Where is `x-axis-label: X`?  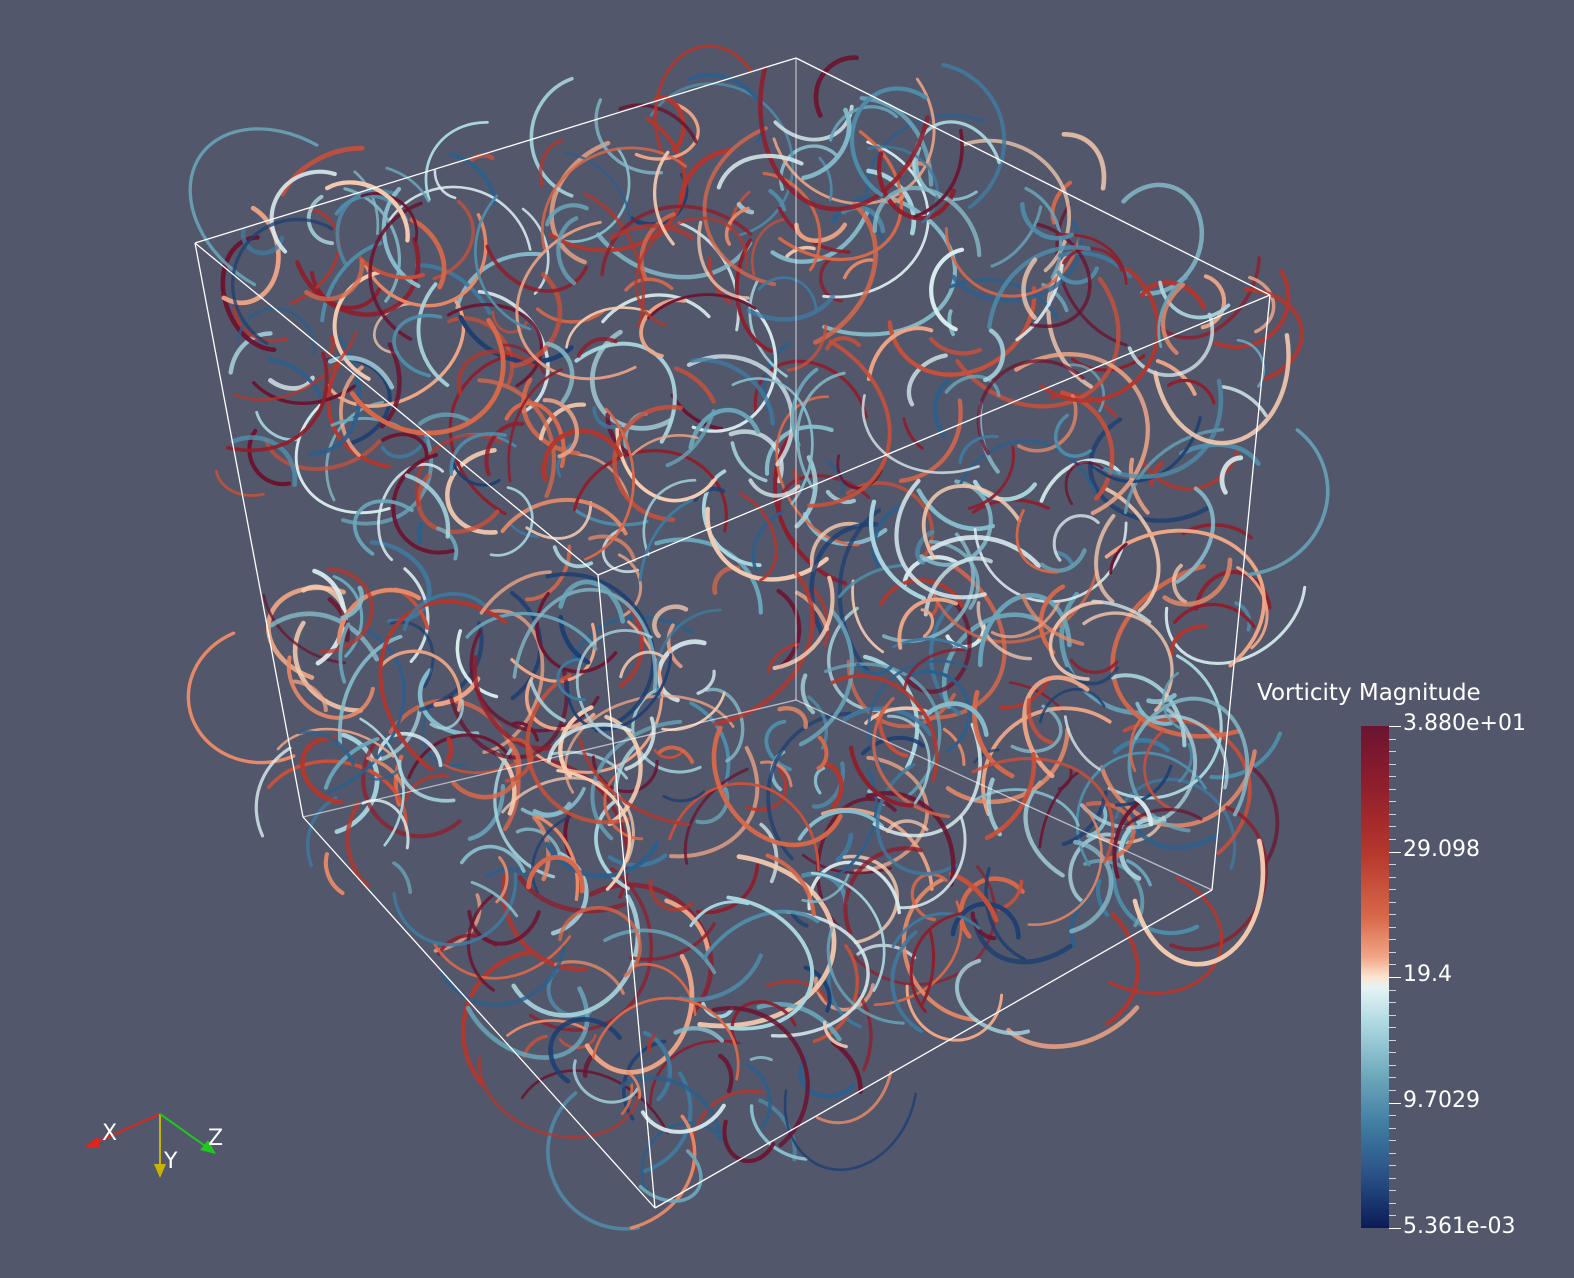 x-axis-label: X is located at coordinates (109, 1133).